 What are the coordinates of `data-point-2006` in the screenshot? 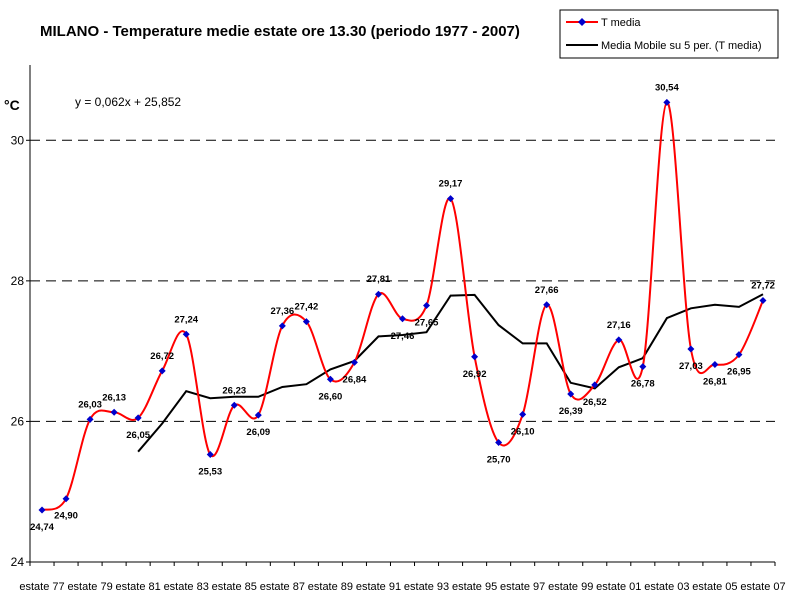 It's located at (739, 355).